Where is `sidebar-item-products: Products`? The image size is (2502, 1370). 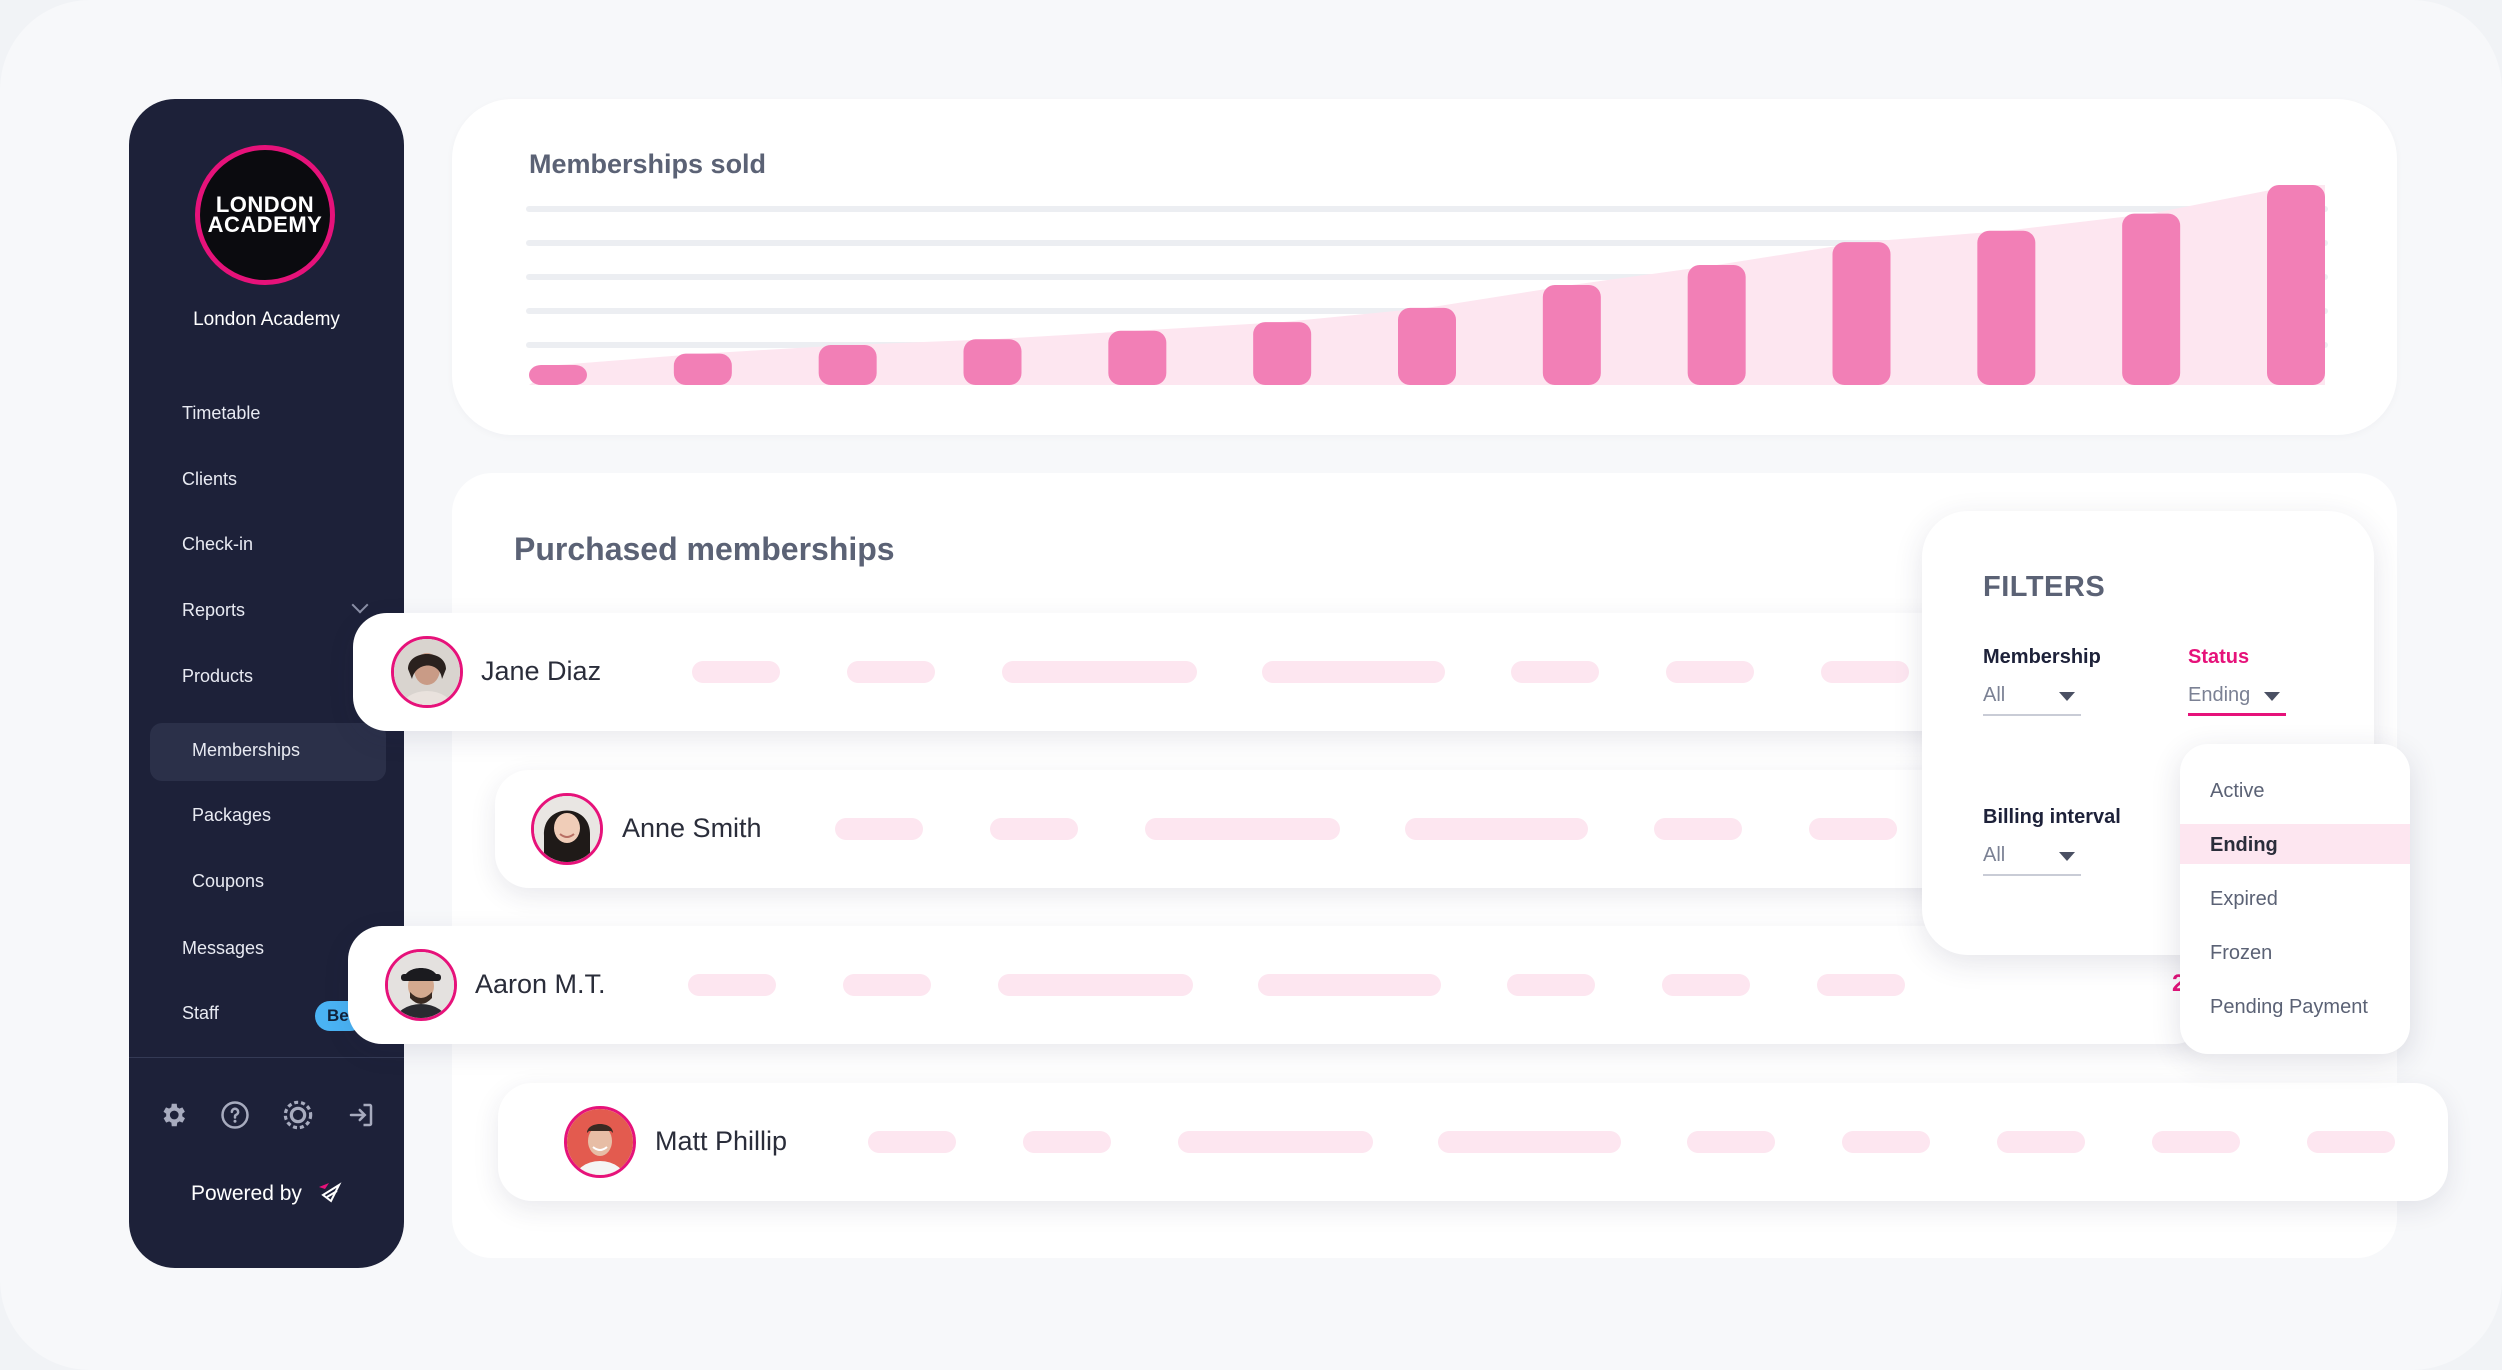
sidebar-item-products: Products is located at coordinates (218, 676).